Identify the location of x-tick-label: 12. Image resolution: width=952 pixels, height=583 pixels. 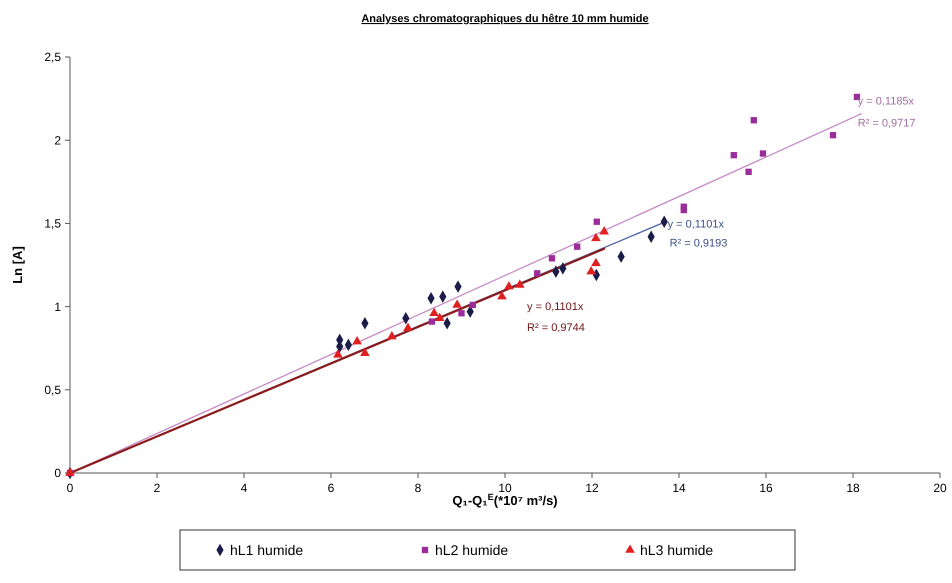
(592, 488).